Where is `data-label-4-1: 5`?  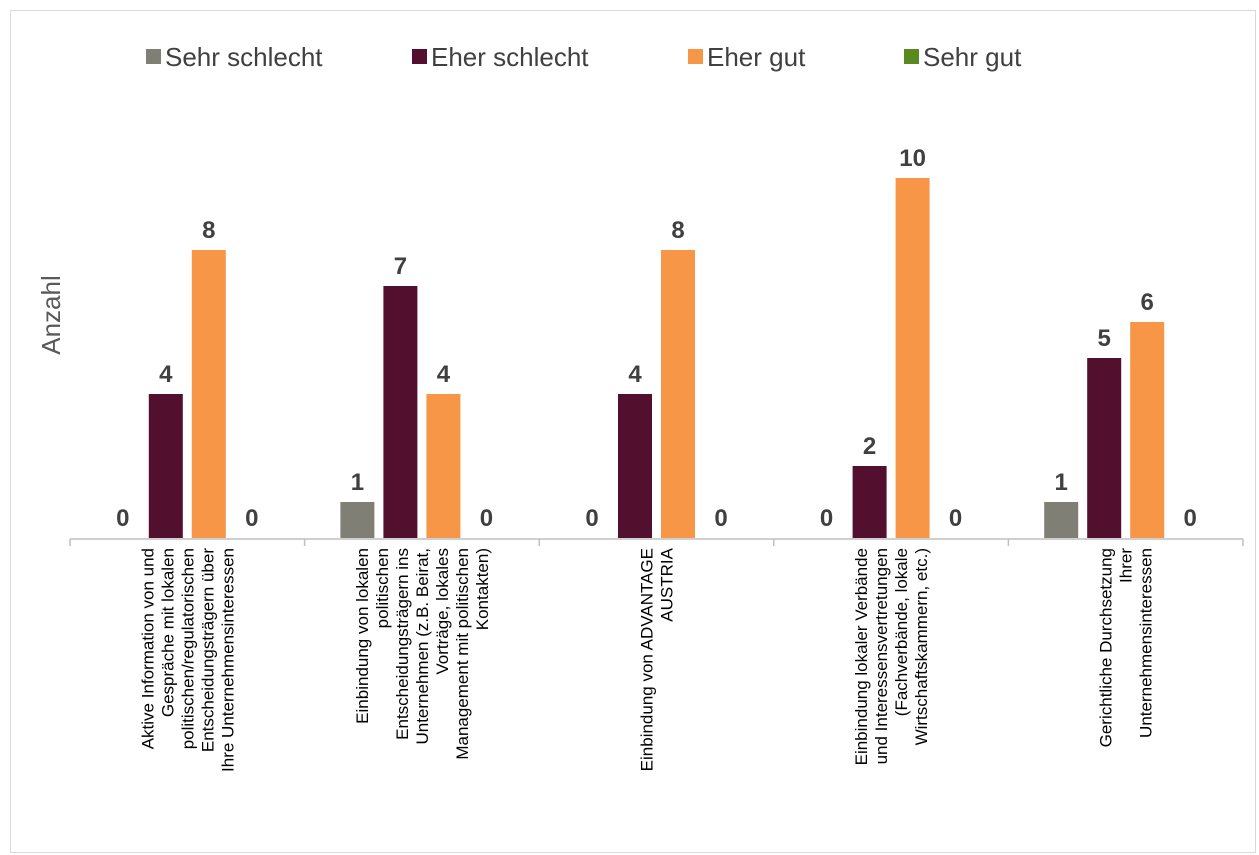
data-label-4-1: 5 is located at coordinates (1104, 338).